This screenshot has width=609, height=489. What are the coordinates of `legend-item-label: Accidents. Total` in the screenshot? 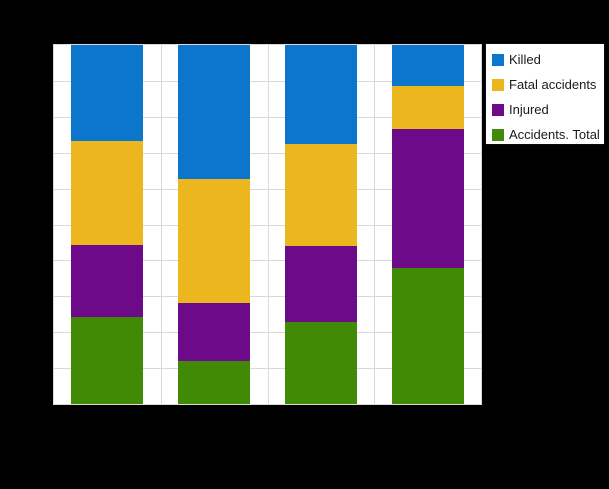 It's located at (554, 134).